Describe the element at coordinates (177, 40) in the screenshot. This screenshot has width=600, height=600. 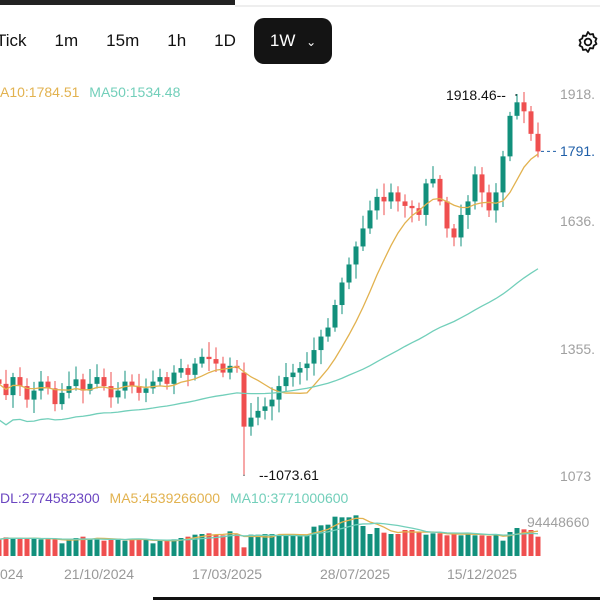
I see `tab-1h: 1h` at that location.